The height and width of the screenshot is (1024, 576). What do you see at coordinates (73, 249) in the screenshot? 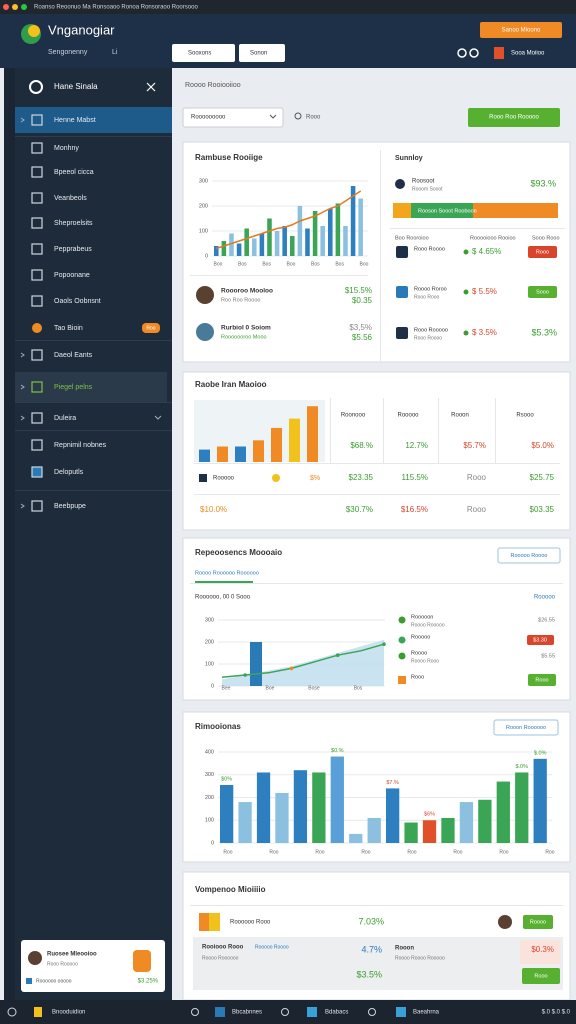
I see `menu-item: Pepprabeus` at bounding box center [73, 249].